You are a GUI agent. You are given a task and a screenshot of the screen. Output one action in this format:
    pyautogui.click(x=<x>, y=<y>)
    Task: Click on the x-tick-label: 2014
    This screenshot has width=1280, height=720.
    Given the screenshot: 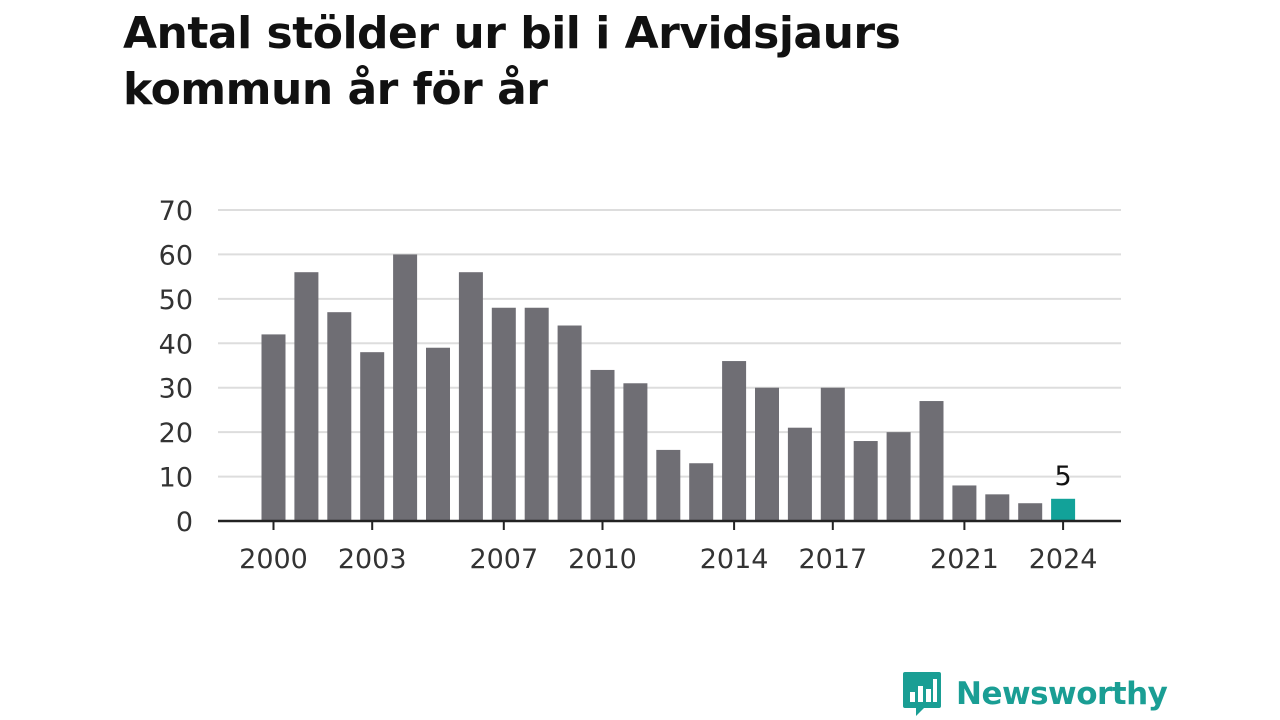 What is the action you would take?
    pyautogui.click(x=734, y=559)
    